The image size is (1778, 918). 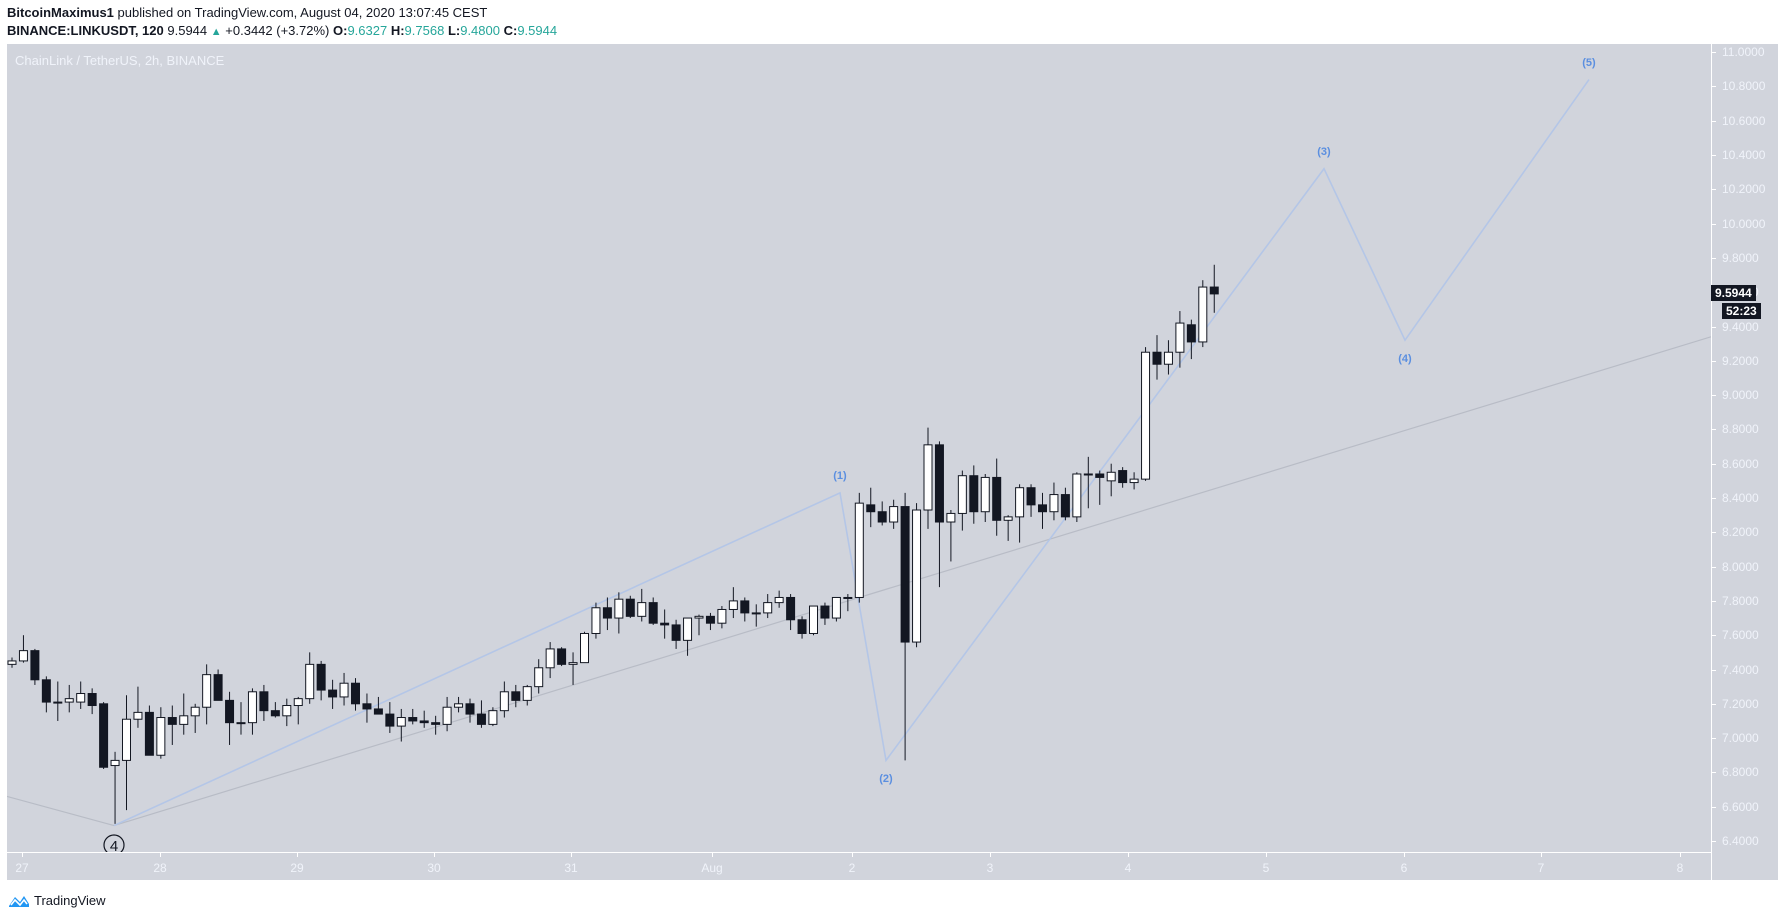 I want to click on time-axis, so click(x=859, y=866).